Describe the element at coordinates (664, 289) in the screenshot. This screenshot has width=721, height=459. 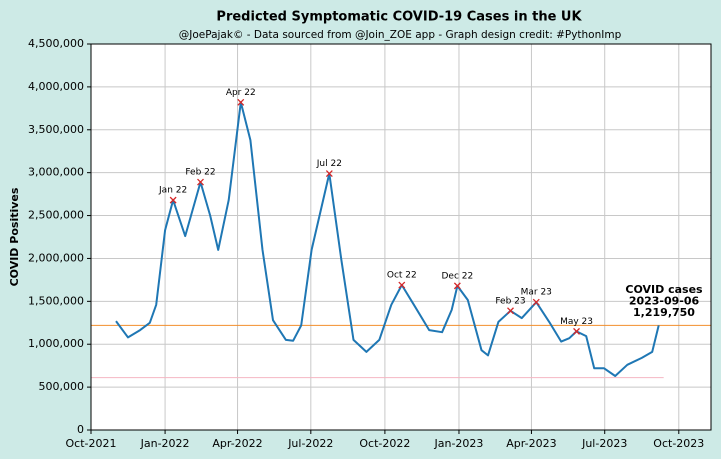
I see `latest-note: COVID cases` at that location.